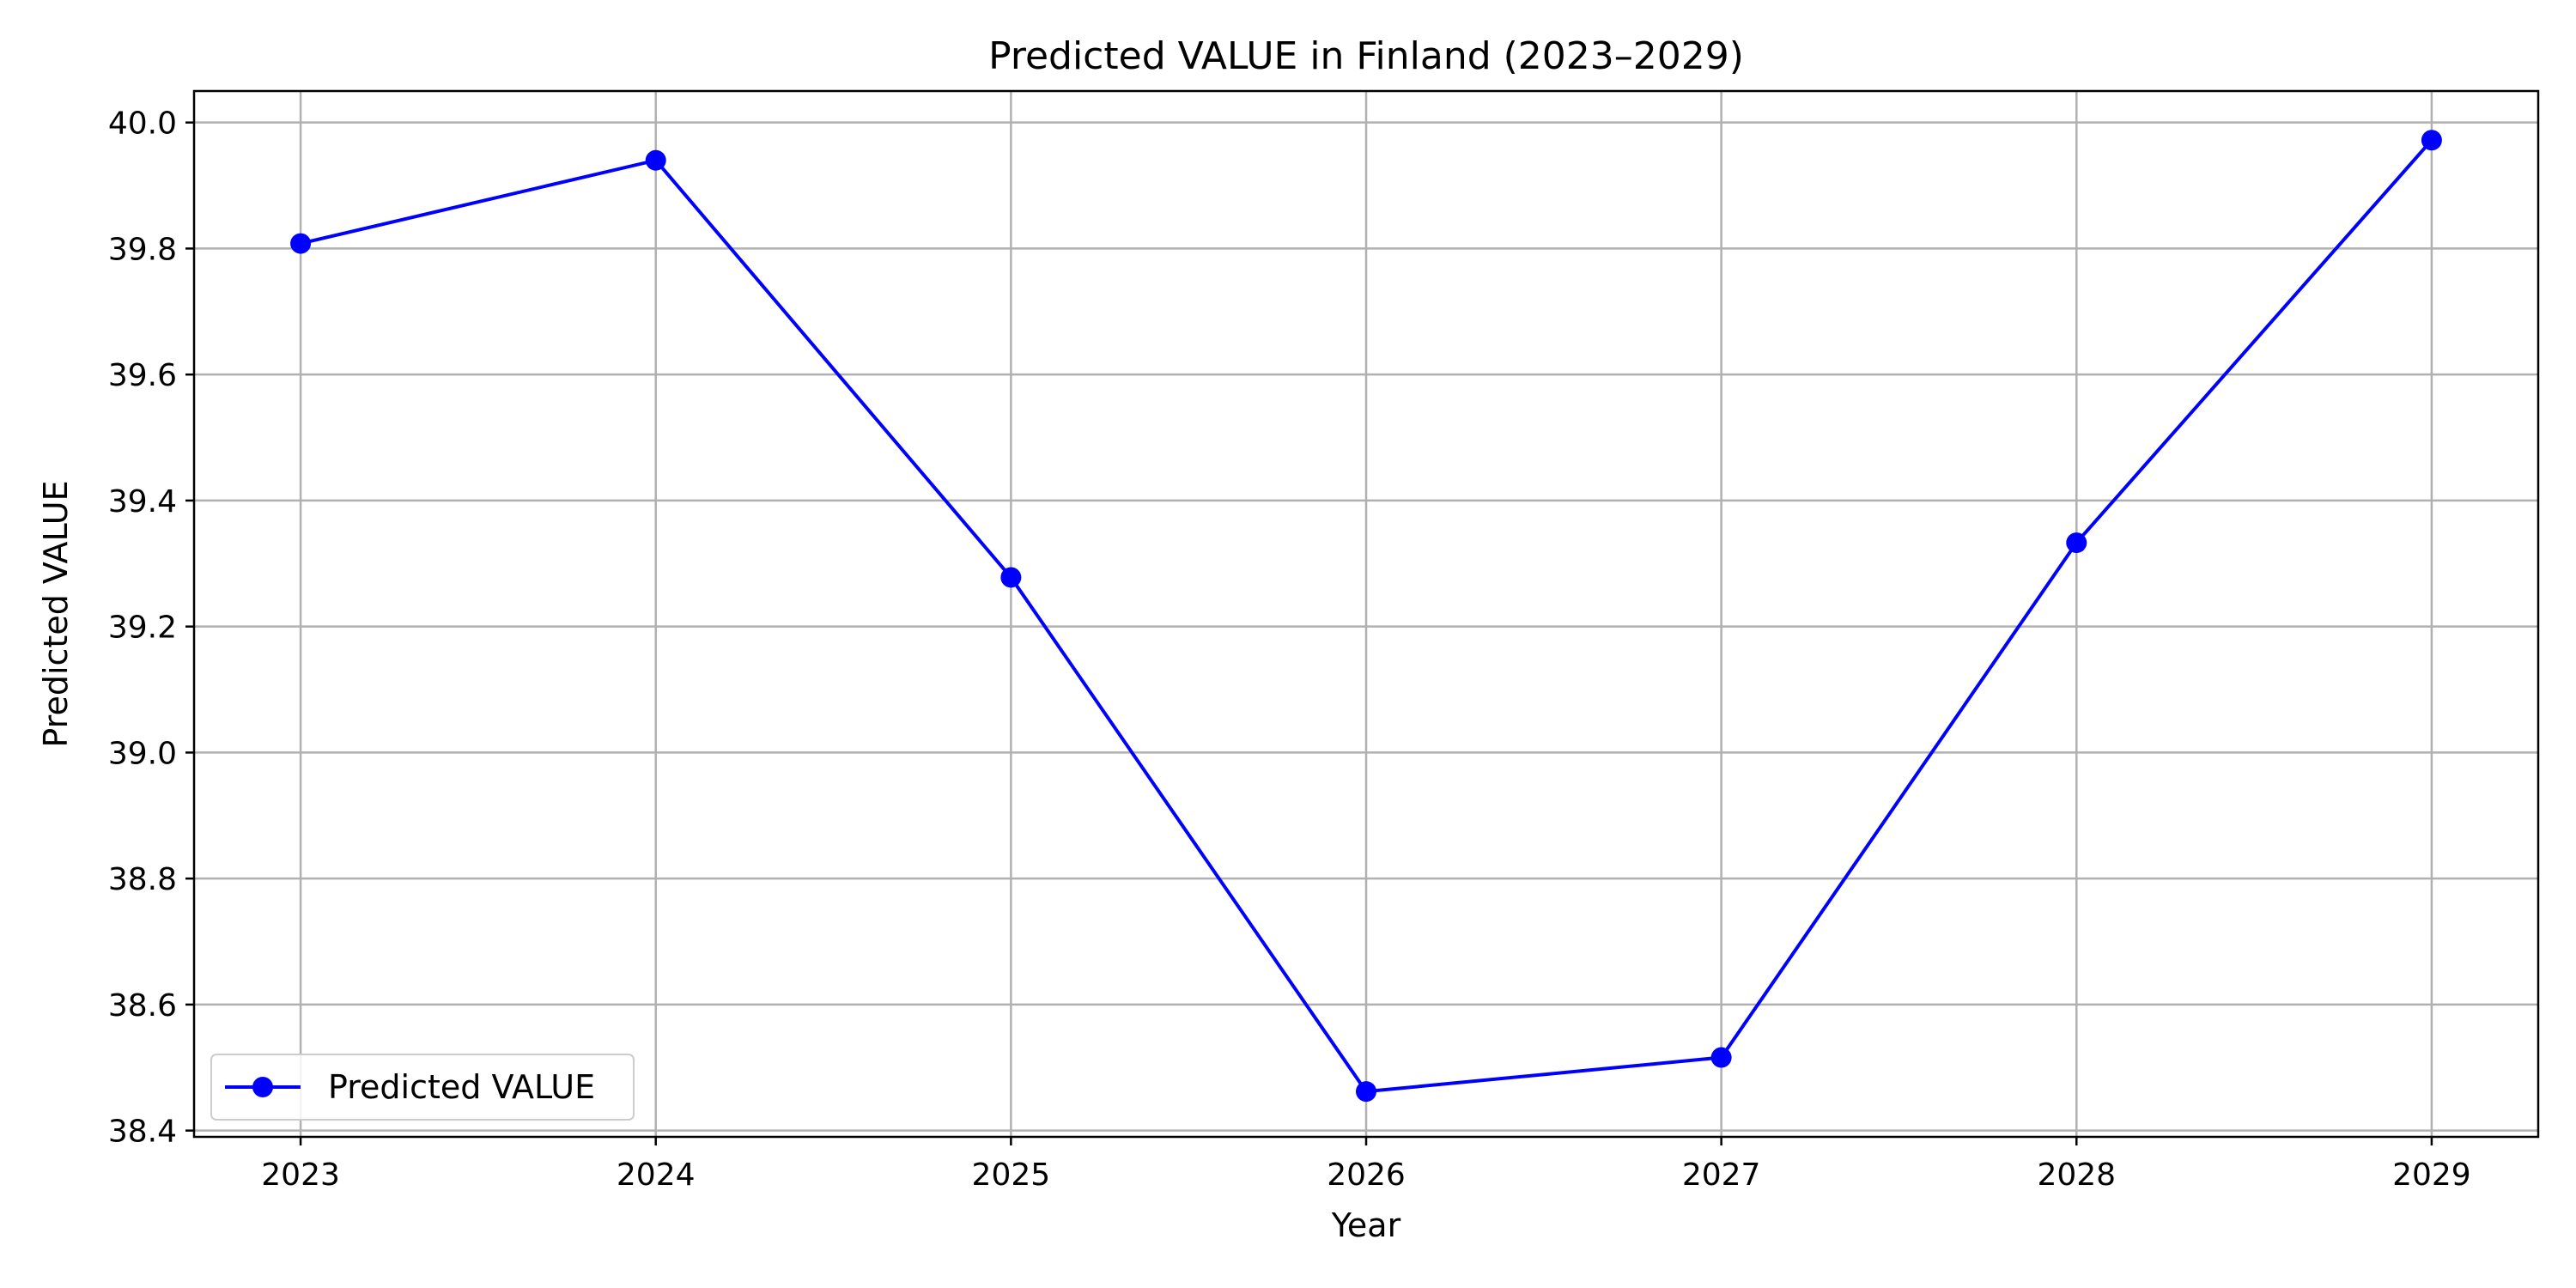 The height and width of the screenshot is (1288, 2576). Describe the element at coordinates (1366, 56) in the screenshot. I see `chart-title: Predicted VALUE in Finland (2023–2029)` at that location.